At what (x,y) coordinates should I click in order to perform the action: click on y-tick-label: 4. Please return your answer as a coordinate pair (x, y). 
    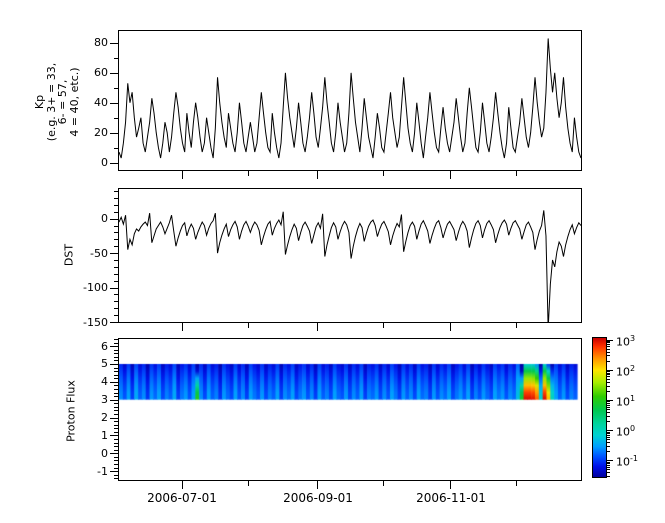
    Looking at the image, I should click on (104, 382).